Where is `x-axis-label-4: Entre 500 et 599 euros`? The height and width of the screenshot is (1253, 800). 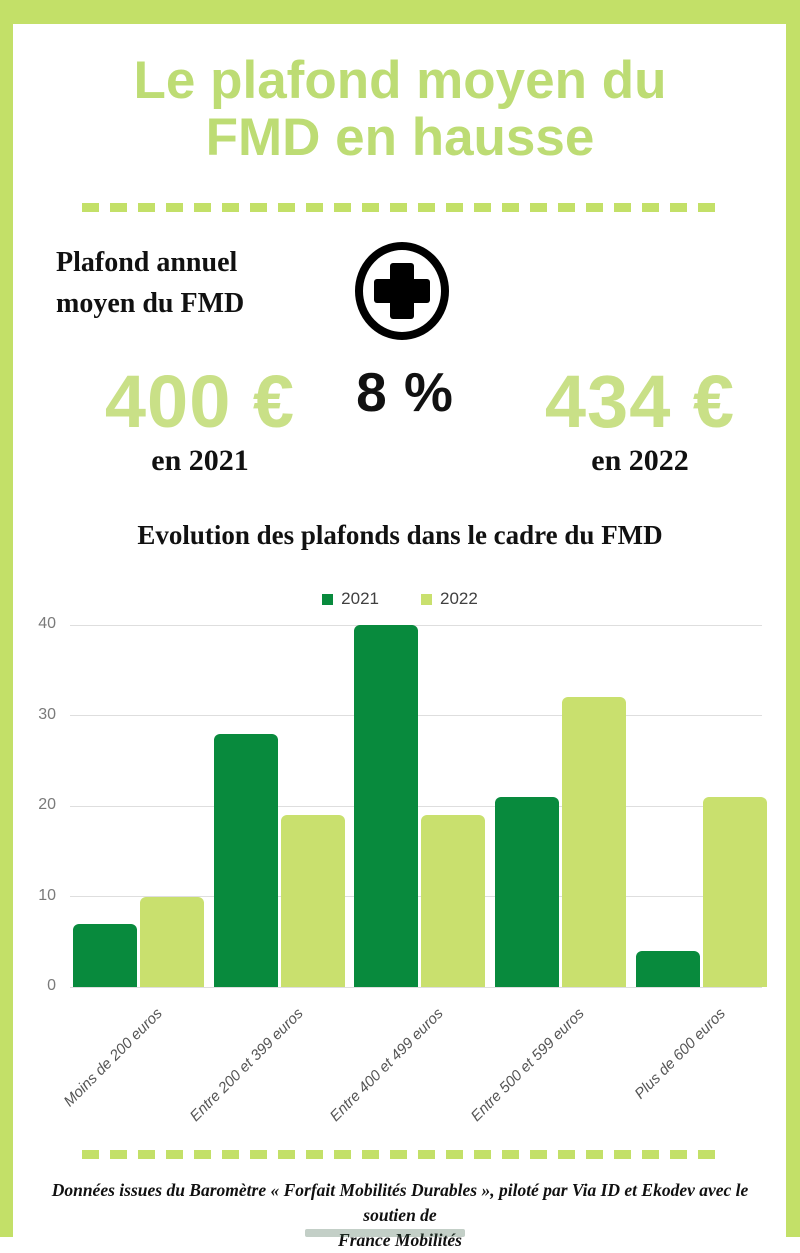
x-axis-label-4: Entre 500 et 599 euros is located at coordinates (527, 1065).